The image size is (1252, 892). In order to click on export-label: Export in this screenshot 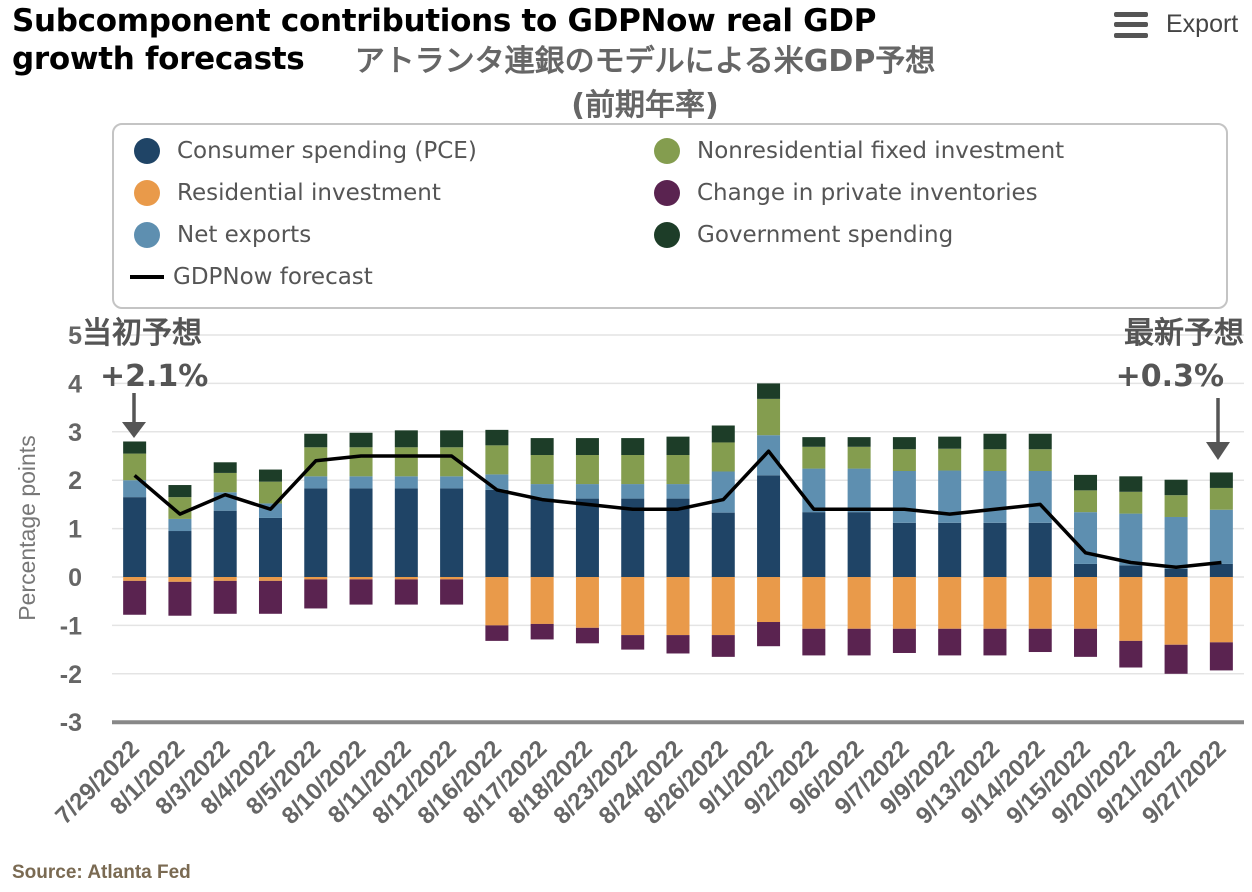, I will do `click(1202, 24)`.